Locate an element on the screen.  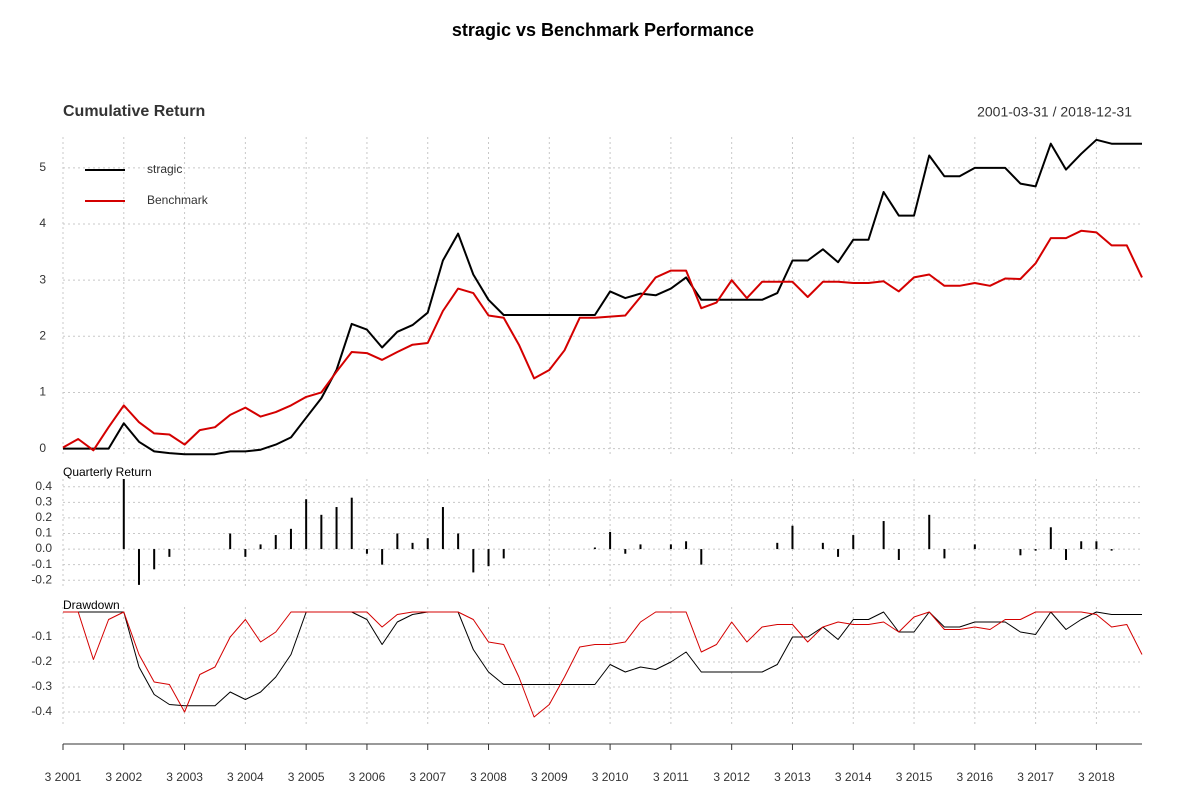
x-tick-label: 3 2007 is located at coordinates (427, 777).